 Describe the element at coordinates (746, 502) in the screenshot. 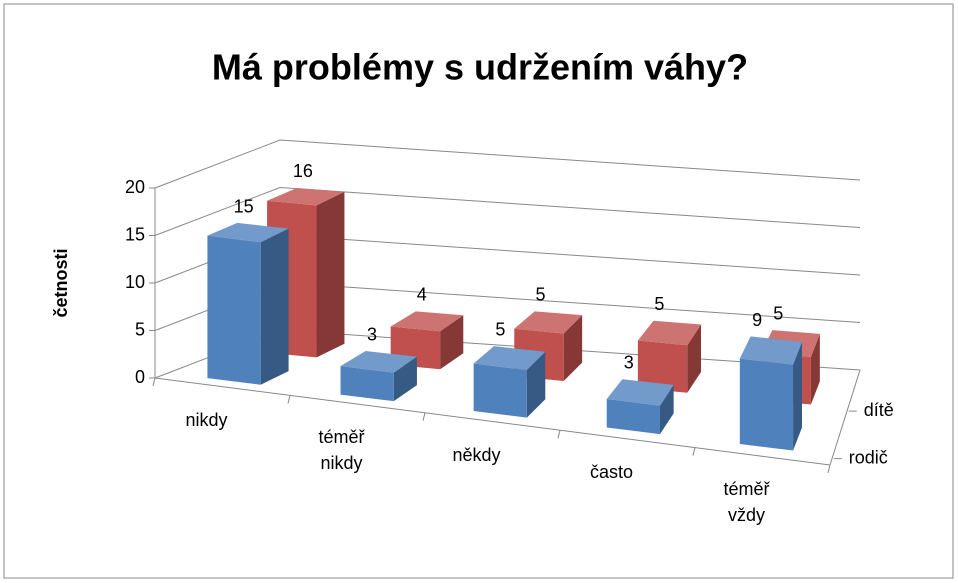

I see `x-tick-label: téměř vždy` at that location.